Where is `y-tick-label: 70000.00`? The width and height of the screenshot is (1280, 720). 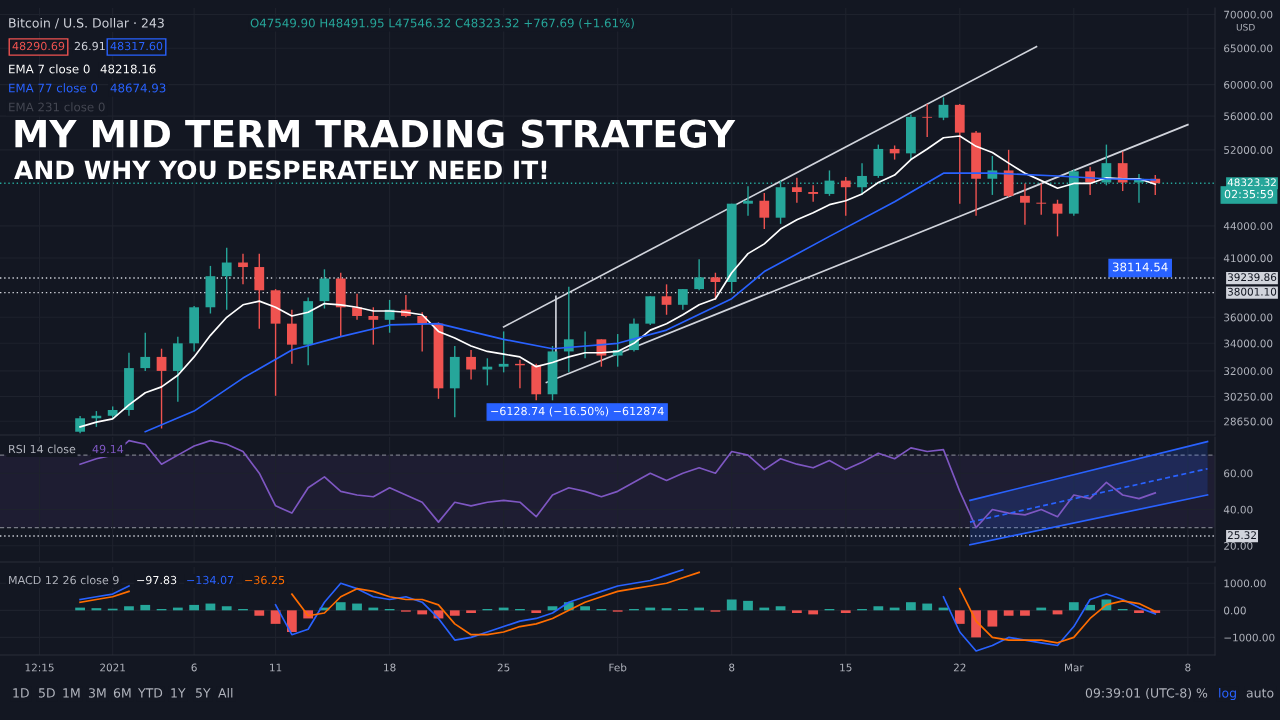
y-tick-label: 70000.00 is located at coordinates (1248, 14).